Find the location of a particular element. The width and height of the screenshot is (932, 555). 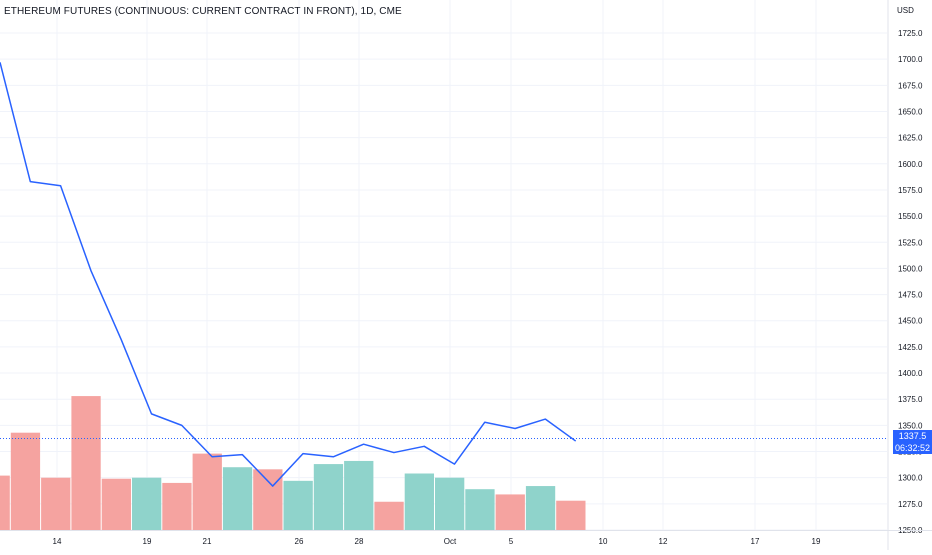

currency-label: USD is located at coordinates (905, 10).